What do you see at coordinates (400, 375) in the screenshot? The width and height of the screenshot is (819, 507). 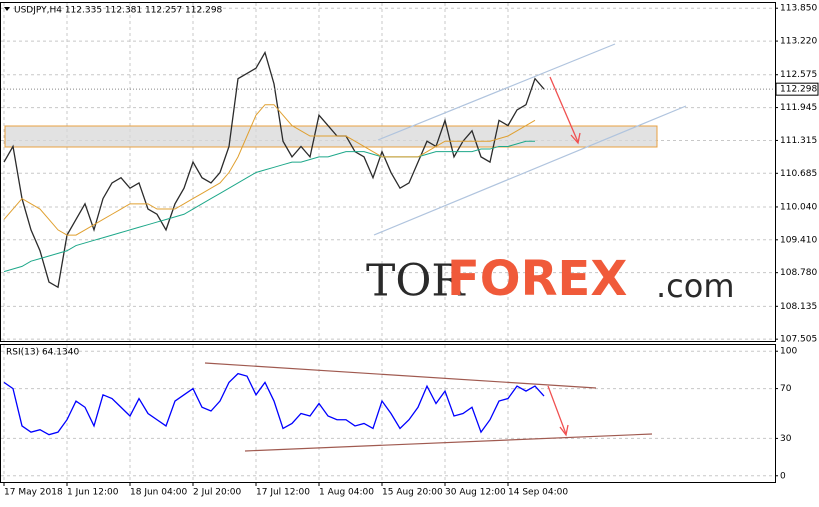 I see `rsi-trend-upper` at bounding box center [400, 375].